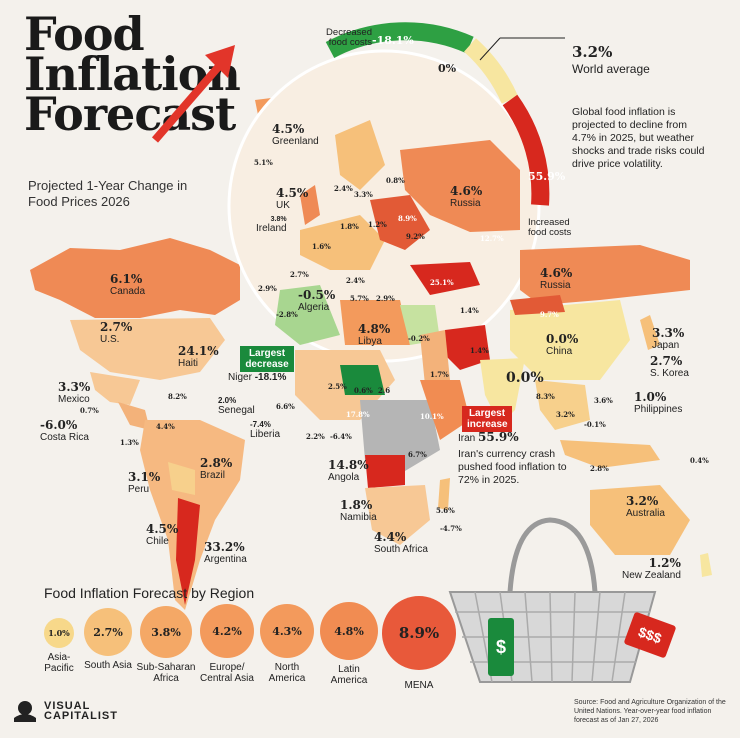  Describe the element at coordinates (344, 477) in the screenshot. I see `country-name: Angola` at that location.